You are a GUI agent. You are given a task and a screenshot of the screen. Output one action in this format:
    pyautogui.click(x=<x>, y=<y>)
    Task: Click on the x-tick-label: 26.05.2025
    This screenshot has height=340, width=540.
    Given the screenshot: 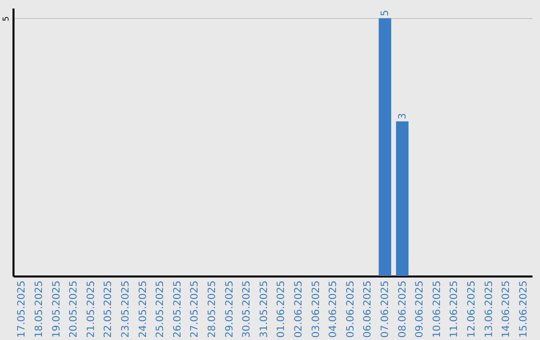 What is the action you would take?
    pyautogui.click(x=178, y=309)
    